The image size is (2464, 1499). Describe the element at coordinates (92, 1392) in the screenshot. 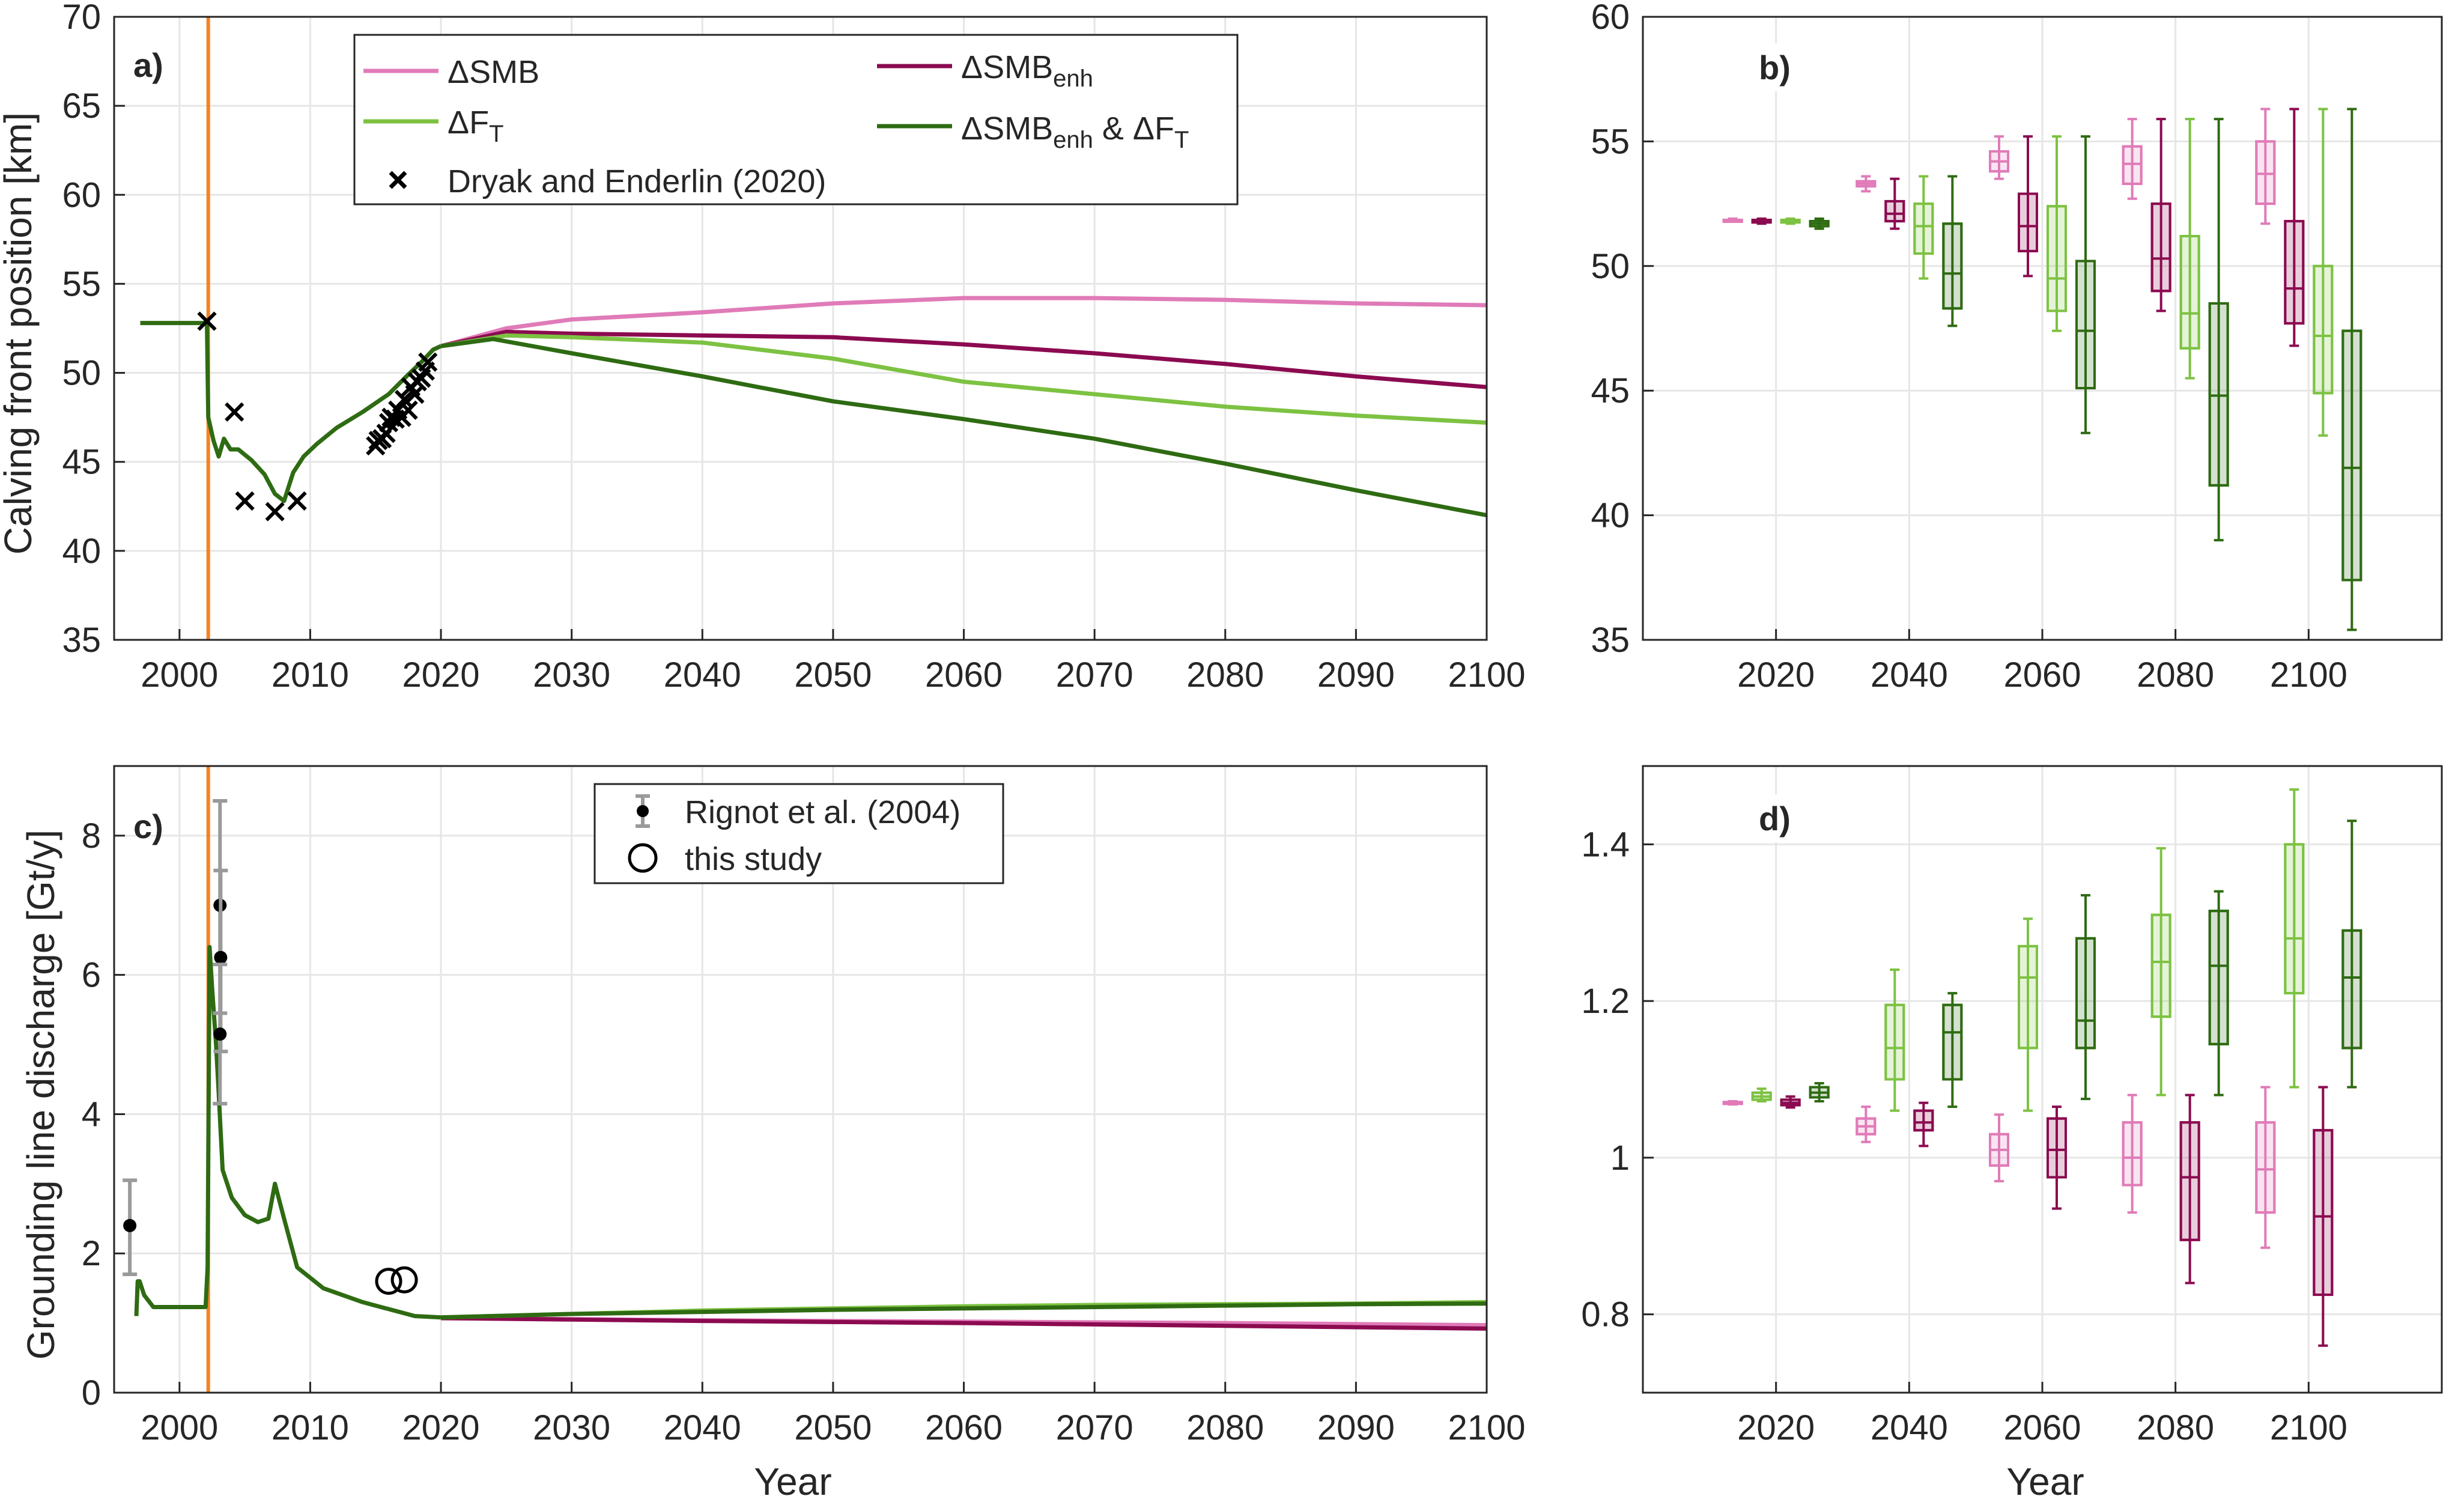

I see `ytick-label: 0` at that location.